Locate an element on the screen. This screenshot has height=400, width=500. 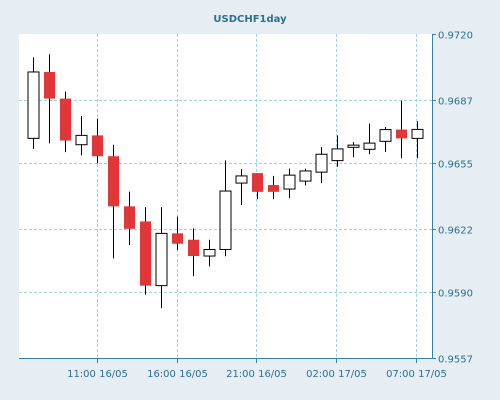
y-tick-label: 0.9622 is located at coordinates (455, 231).